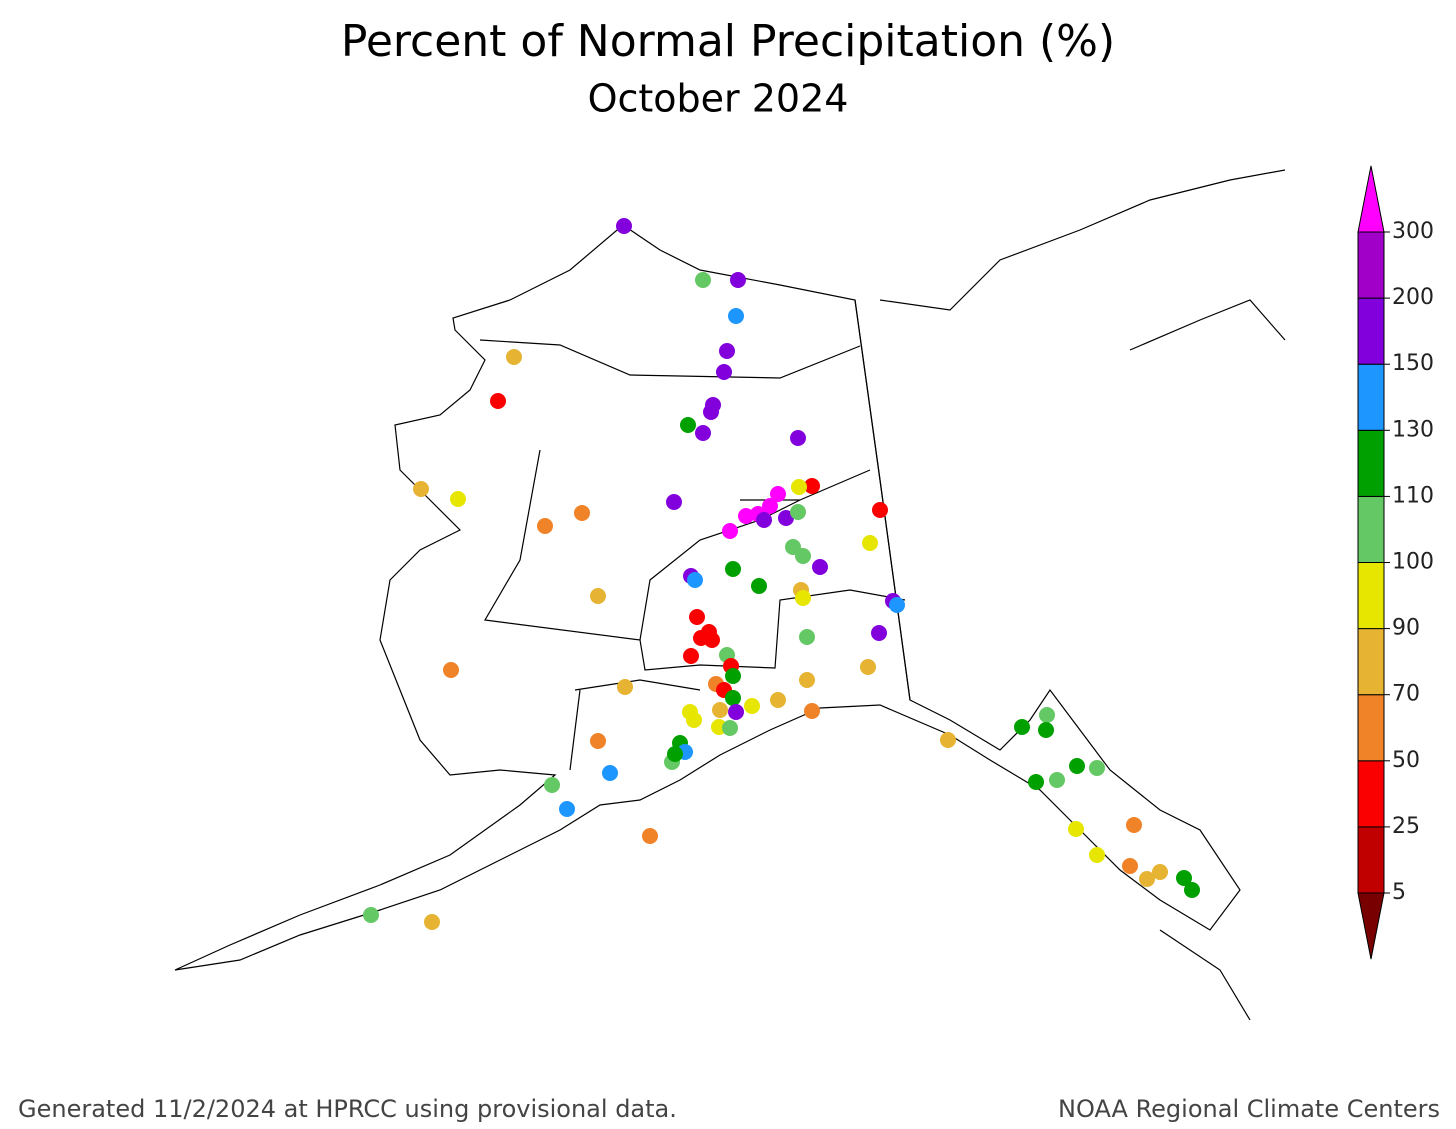  Describe the element at coordinates (1413, 297) in the screenshot. I see `colorbar-label: 200` at that location.